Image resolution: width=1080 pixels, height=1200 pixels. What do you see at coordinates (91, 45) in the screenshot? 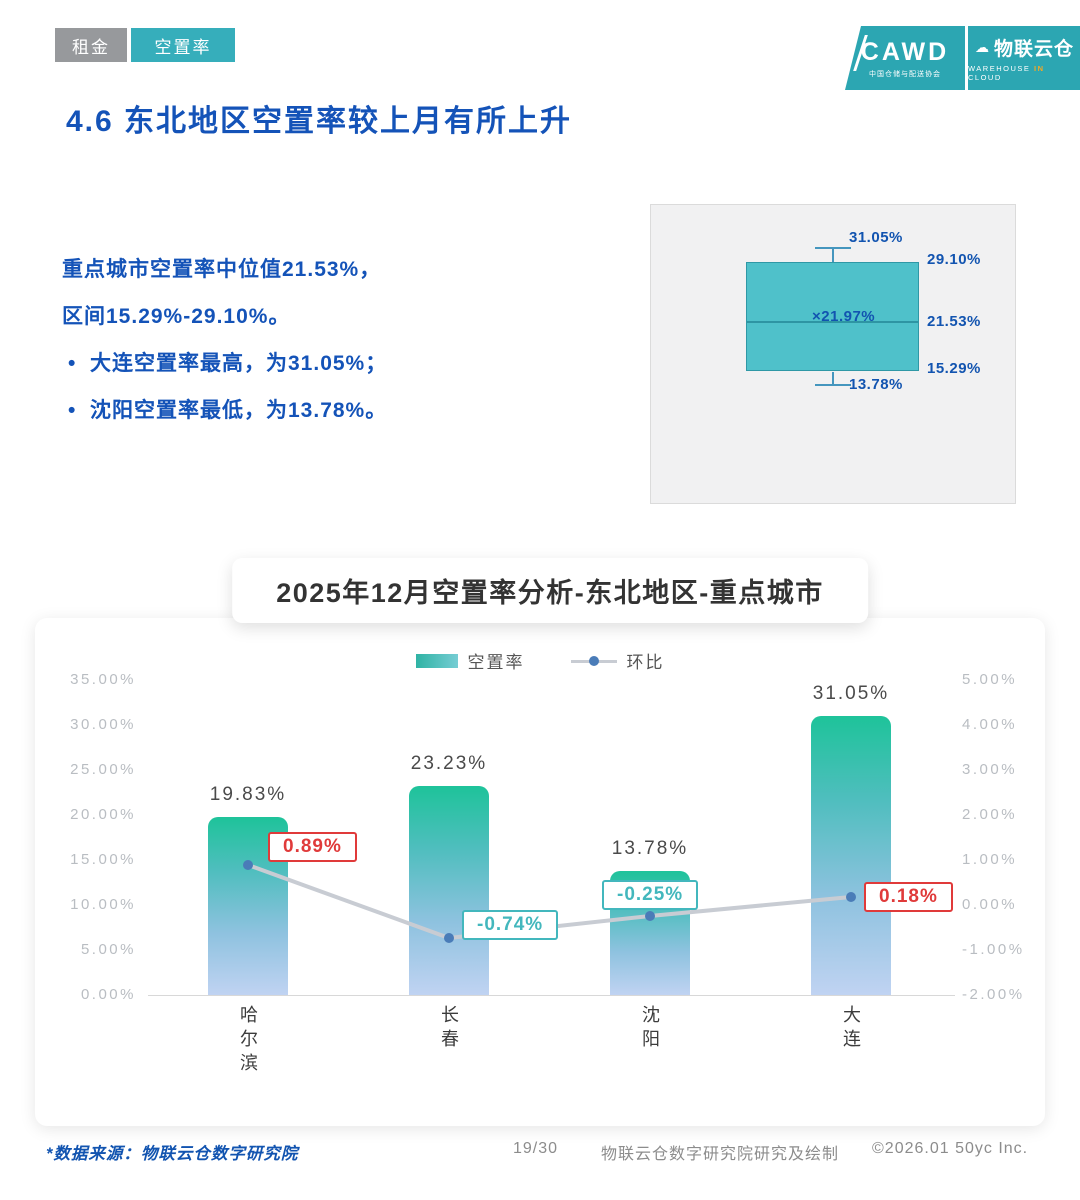
I see `tab-rent: 租金` at bounding box center [91, 45].